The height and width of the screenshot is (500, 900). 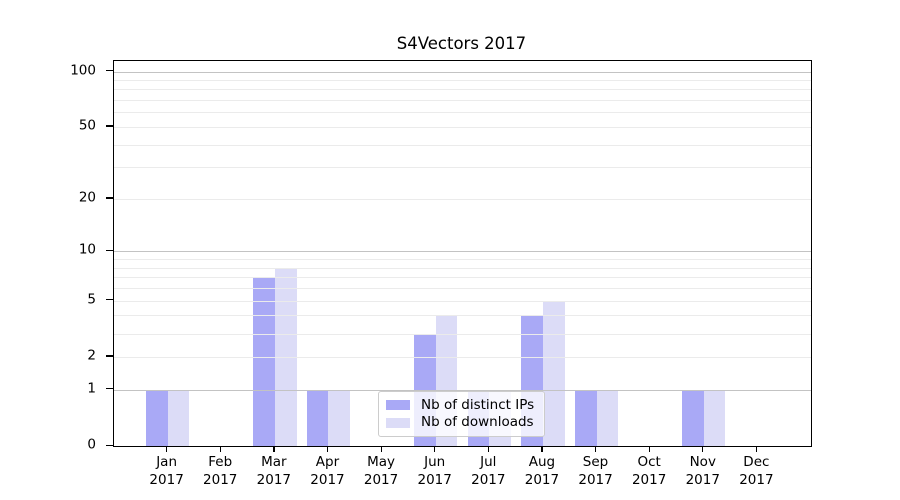 I want to click on y-tick-label: 10, so click(x=87, y=249).